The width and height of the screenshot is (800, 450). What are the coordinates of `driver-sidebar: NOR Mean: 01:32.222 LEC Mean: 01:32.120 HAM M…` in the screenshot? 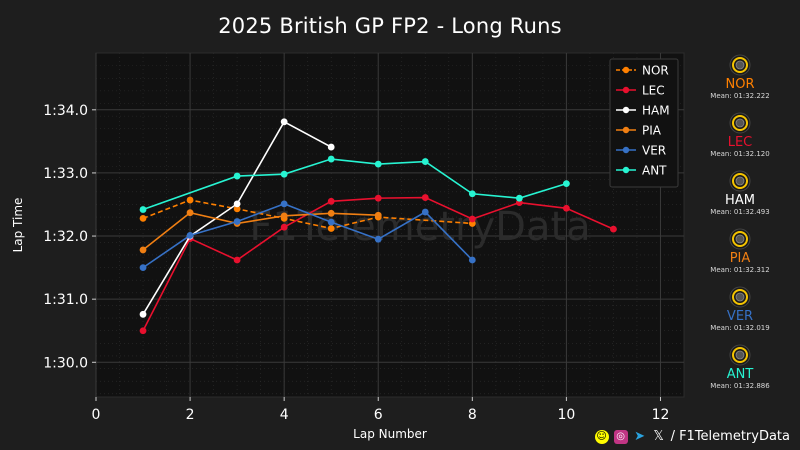 It's located at (740, 228).